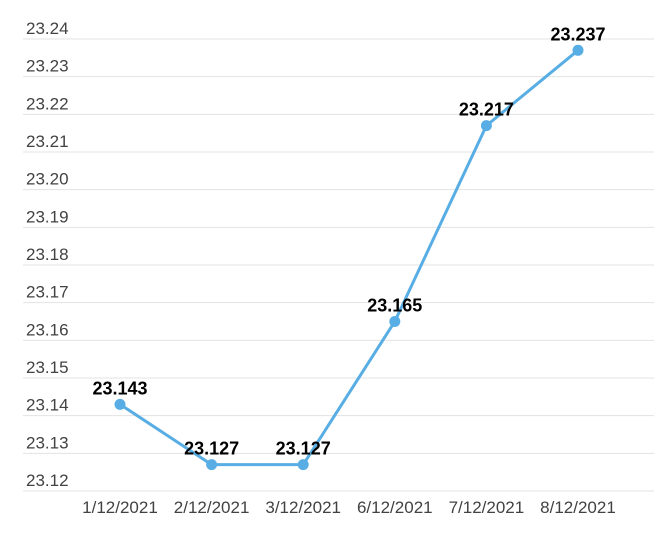  What do you see at coordinates (47, 66) in the screenshot?
I see `y-axis-tick-label: 23.23` at bounding box center [47, 66].